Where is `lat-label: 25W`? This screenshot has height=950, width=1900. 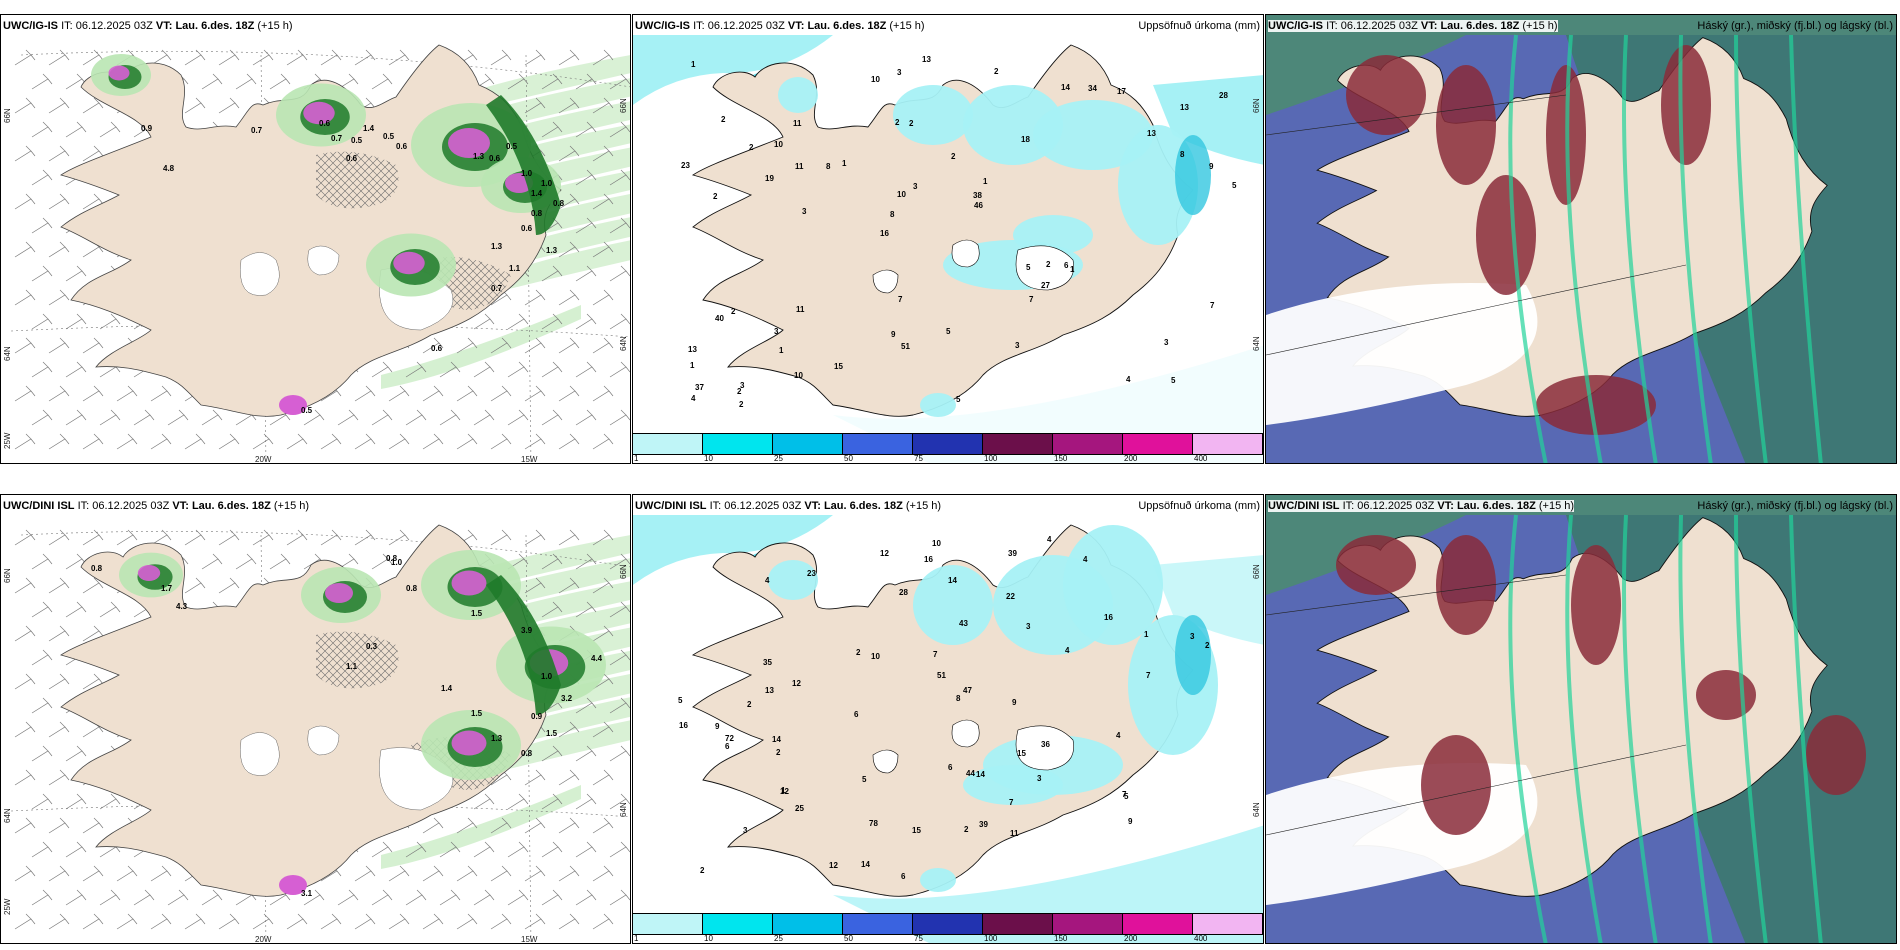 lat-label: 25W is located at coordinates (7, 440).